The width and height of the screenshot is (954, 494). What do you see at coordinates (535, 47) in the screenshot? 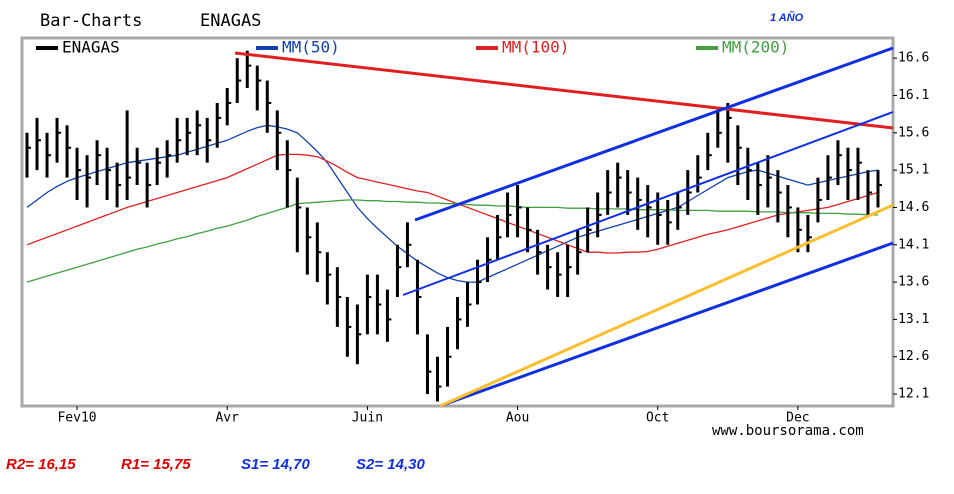
I see `legend-label: MM(100)` at bounding box center [535, 47].